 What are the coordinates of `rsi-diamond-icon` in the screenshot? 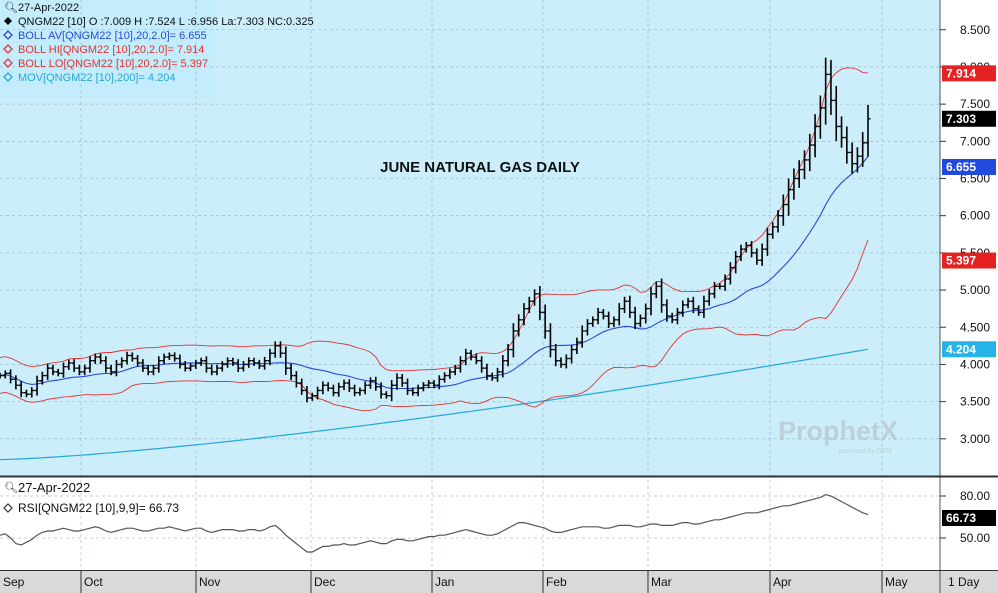 It's located at (8, 508).